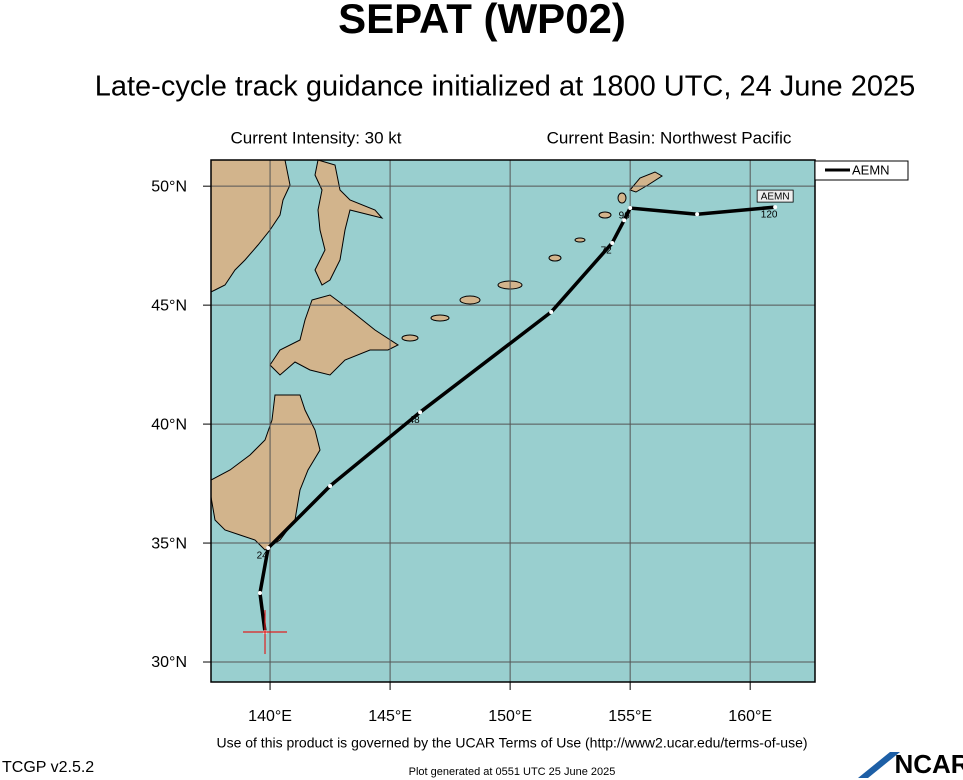 Image resolution: width=963 pixels, height=780 pixels. Describe the element at coordinates (669, 137) in the screenshot. I see `basin: Current Basin: Northwest Pacific` at that location.